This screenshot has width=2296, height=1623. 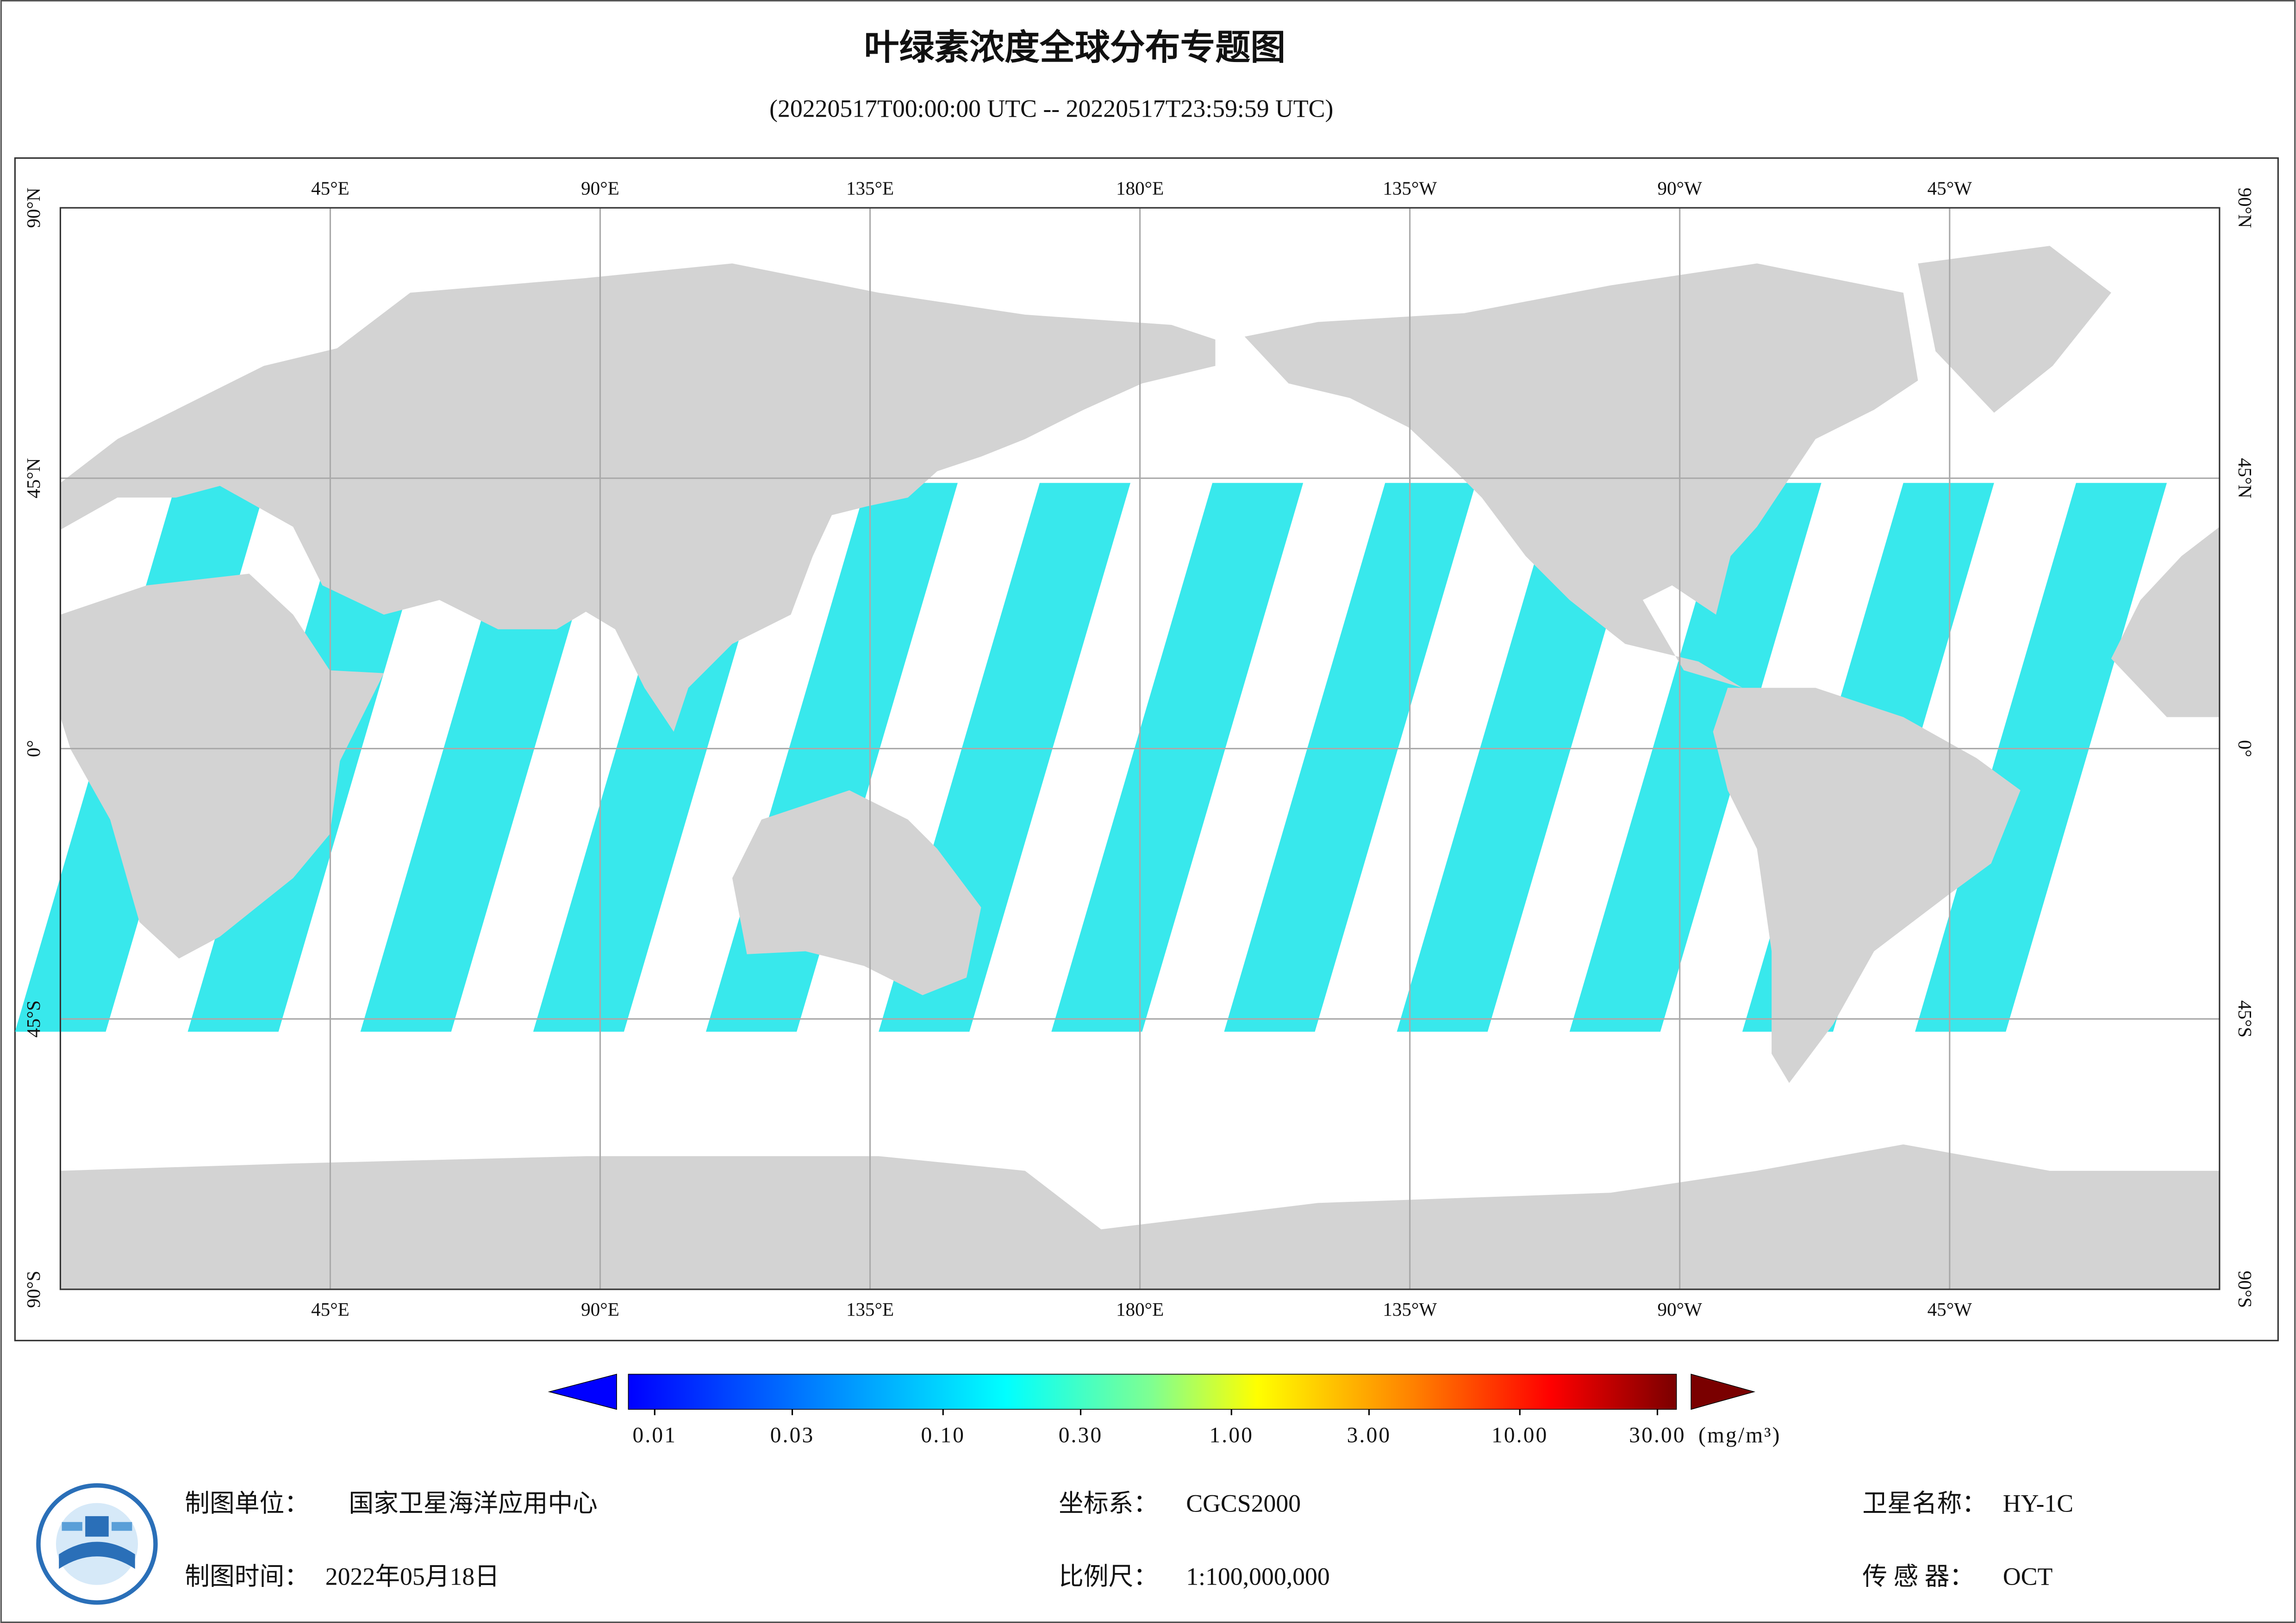 I want to click on colorbar-label: 3.00, so click(x=1369, y=1435).